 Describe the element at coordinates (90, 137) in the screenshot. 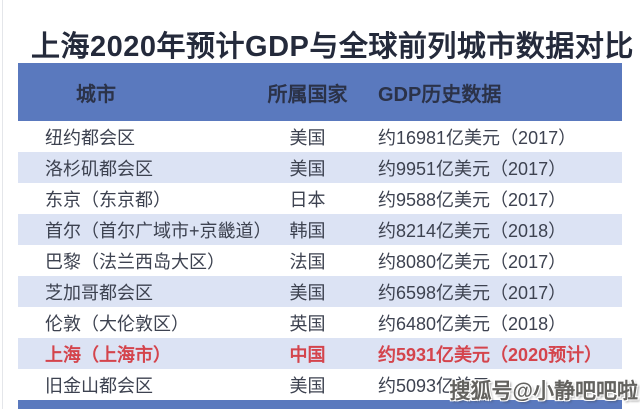

I see `cell-city: 纽约都会区` at that location.